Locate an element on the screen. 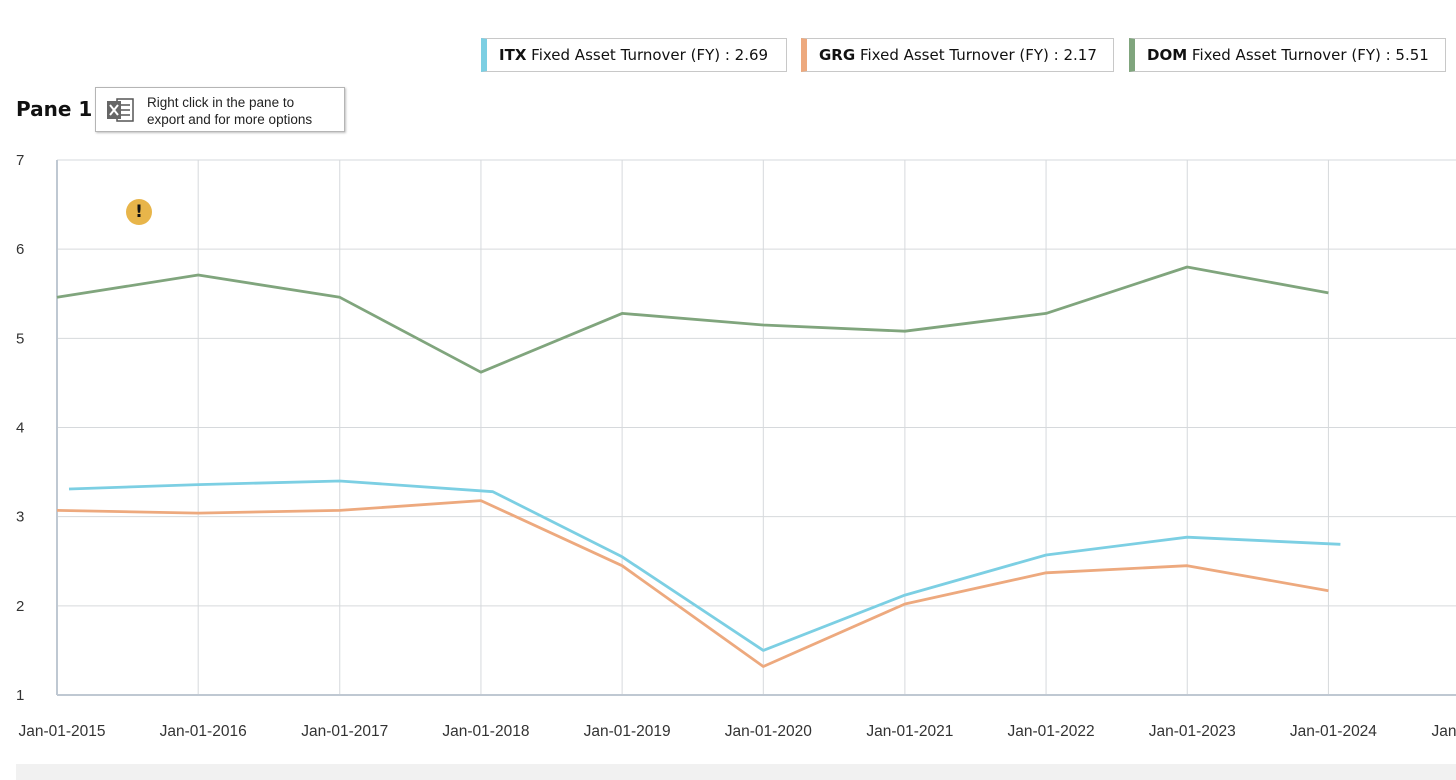  legend-item-itx: ITX Fixed Asset Turnover (FY) : 2.69 is located at coordinates (634, 55).